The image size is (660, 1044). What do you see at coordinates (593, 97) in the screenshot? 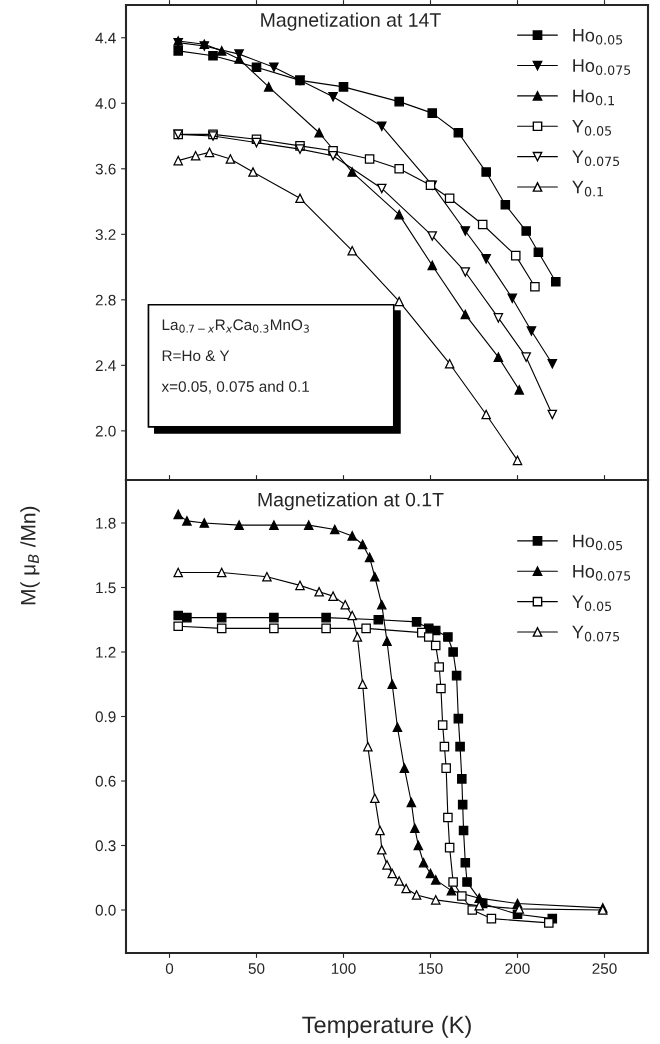
I see `legend-label: Ho$_{0.1}$` at bounding box center [593, 97].